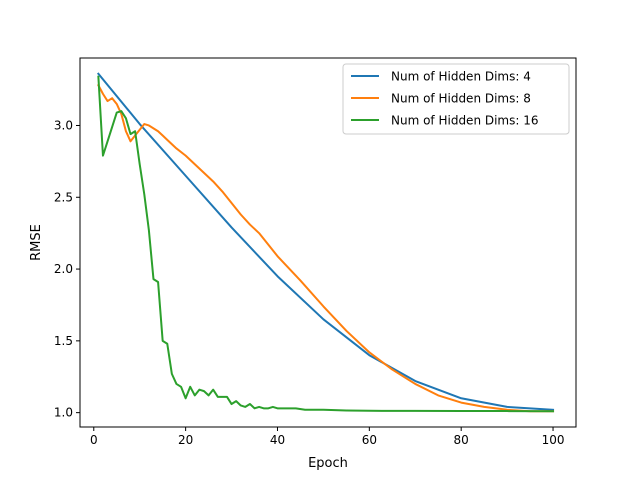  Describe the element at coordinates (369, 440) in the screenshot. I see `x-tick-label-3: 60` at that location.